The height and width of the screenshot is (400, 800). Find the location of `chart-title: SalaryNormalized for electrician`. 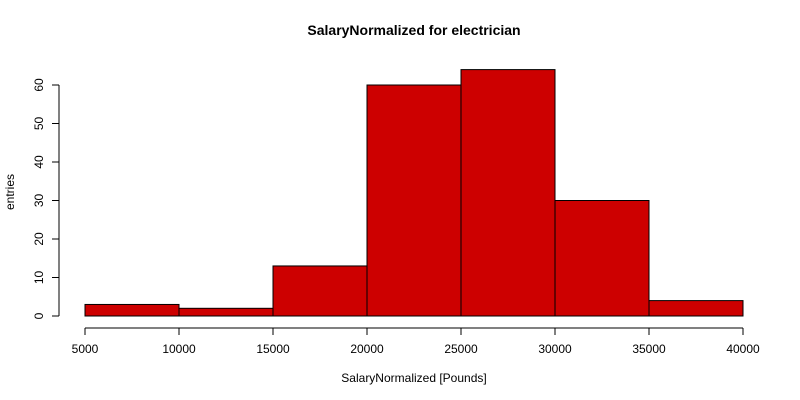

chart-title: SalaryNormalized for electrician is located at coordinates (413, 30).